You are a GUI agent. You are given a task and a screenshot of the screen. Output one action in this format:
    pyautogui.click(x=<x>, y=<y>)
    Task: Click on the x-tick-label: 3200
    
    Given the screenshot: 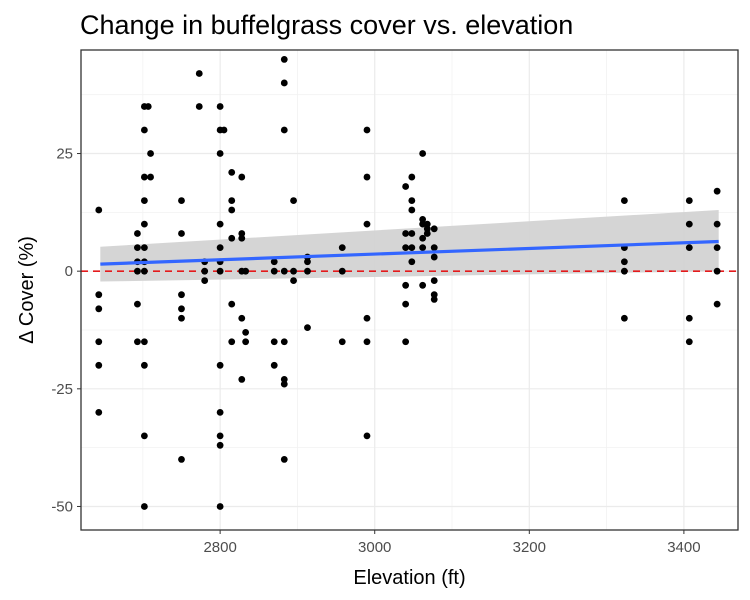 What is the action you would take?
    pyautogui.click(x=529, y=547)
    